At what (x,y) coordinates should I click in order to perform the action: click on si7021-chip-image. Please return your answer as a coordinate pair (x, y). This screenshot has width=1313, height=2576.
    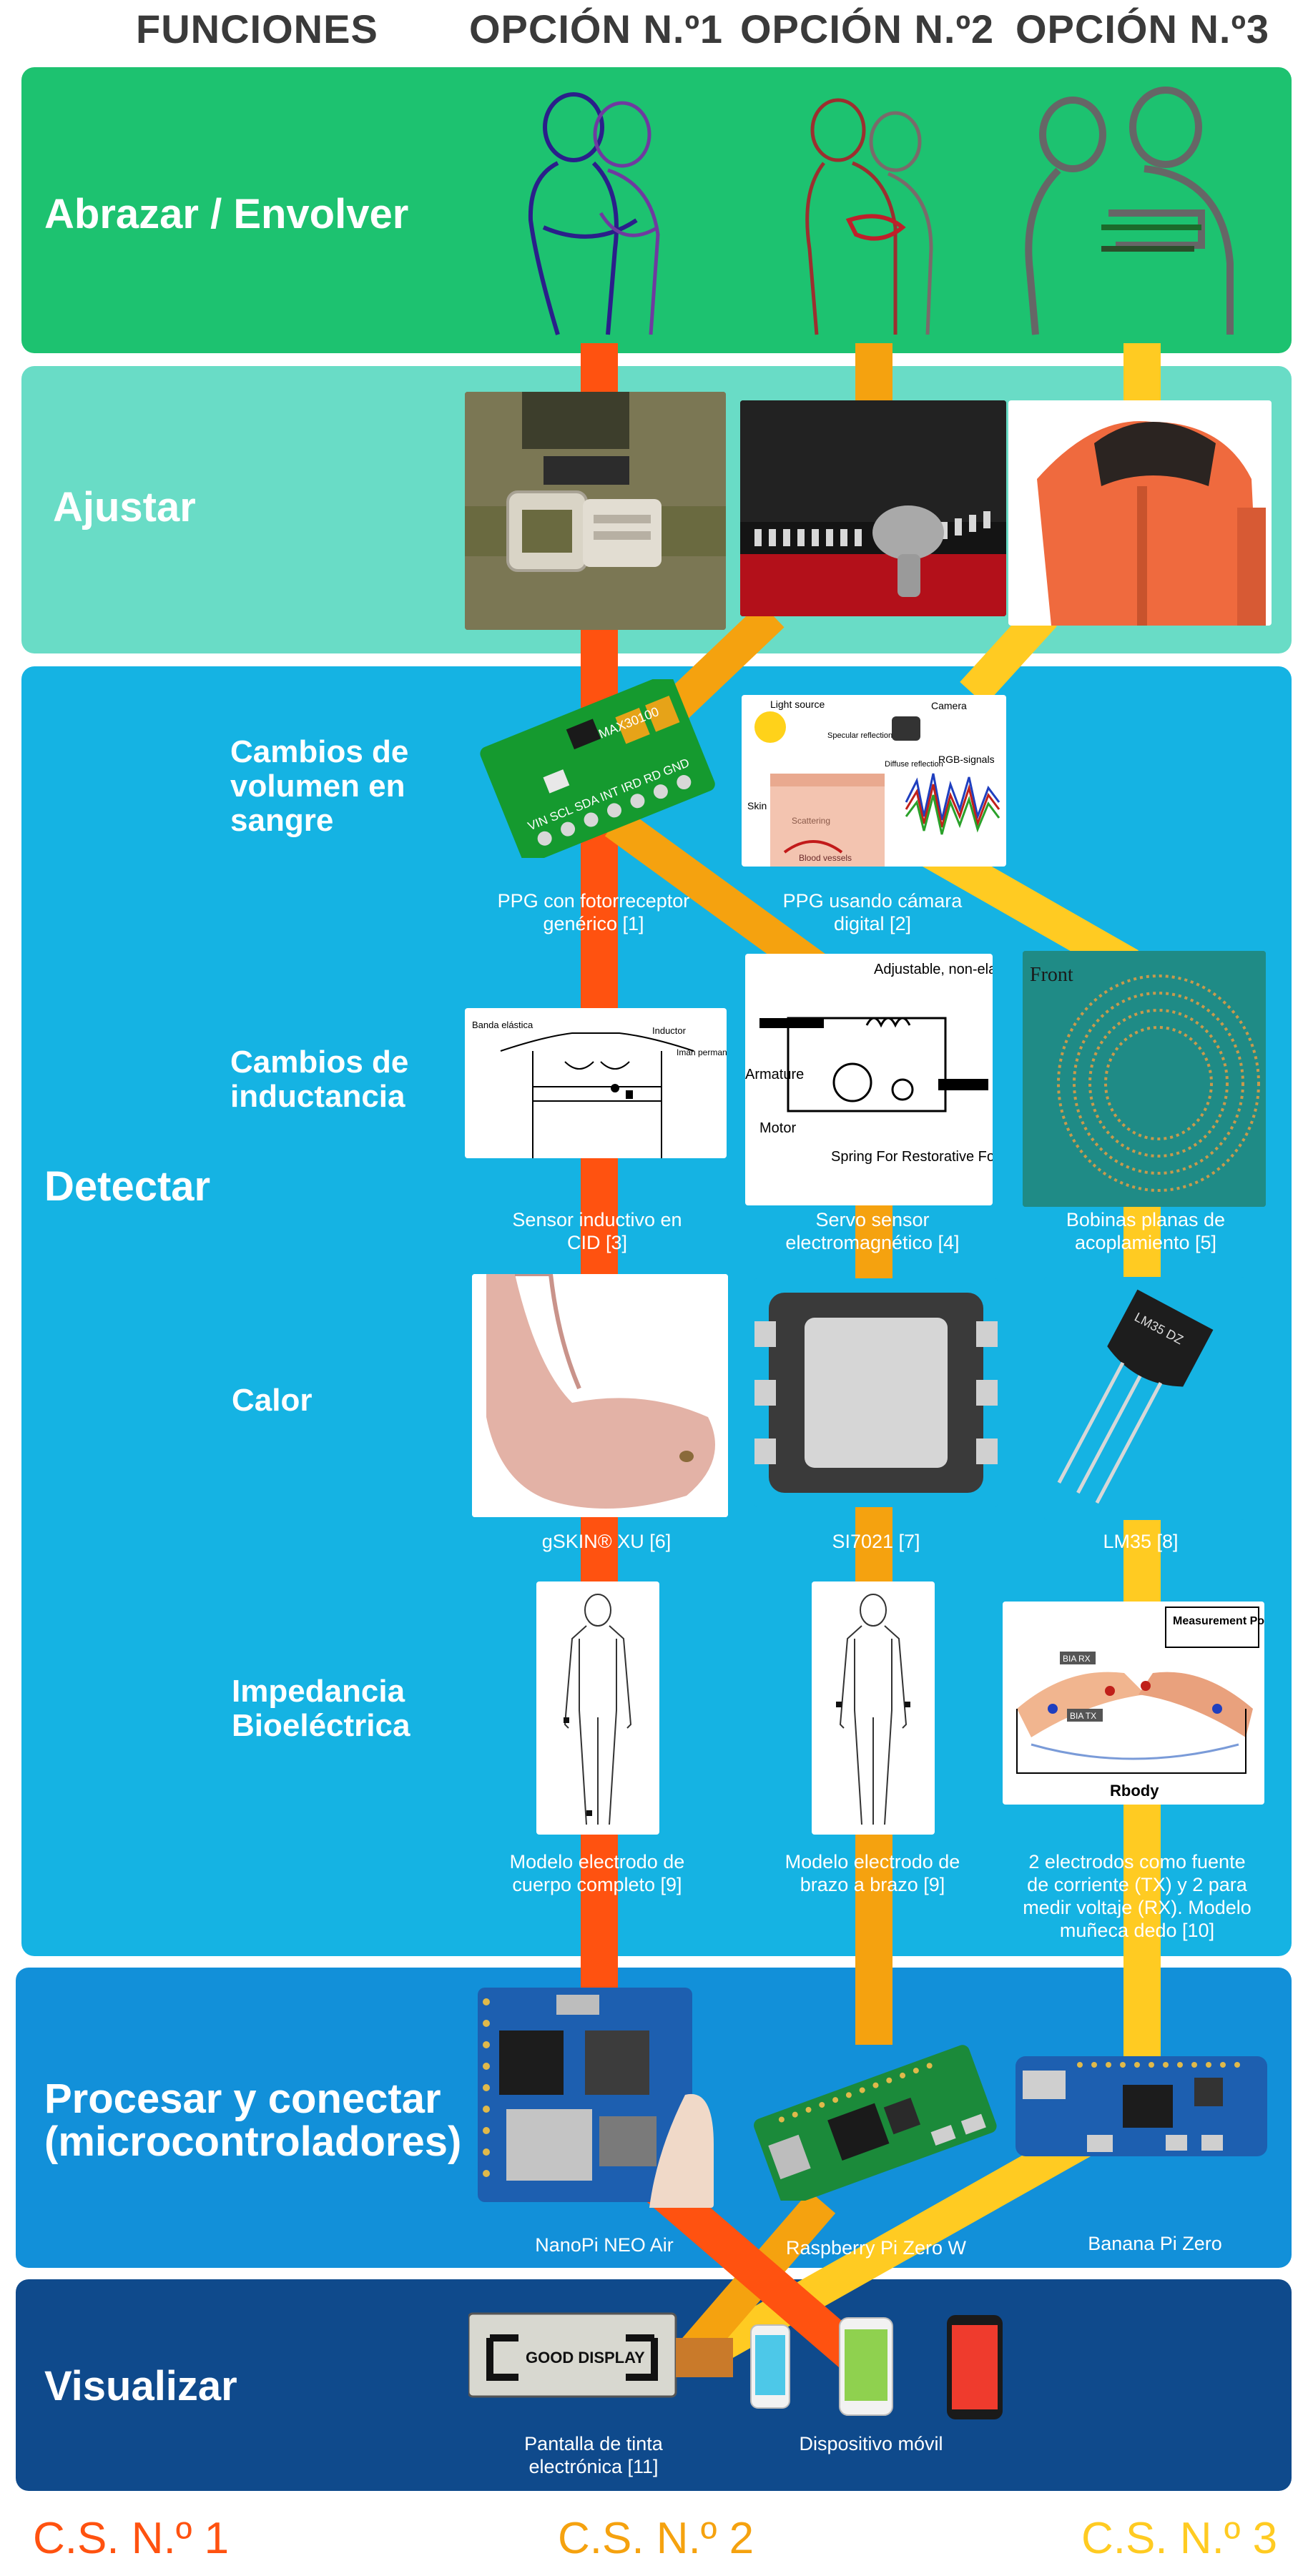
    Looking at the image, I should click on (876, 1392).